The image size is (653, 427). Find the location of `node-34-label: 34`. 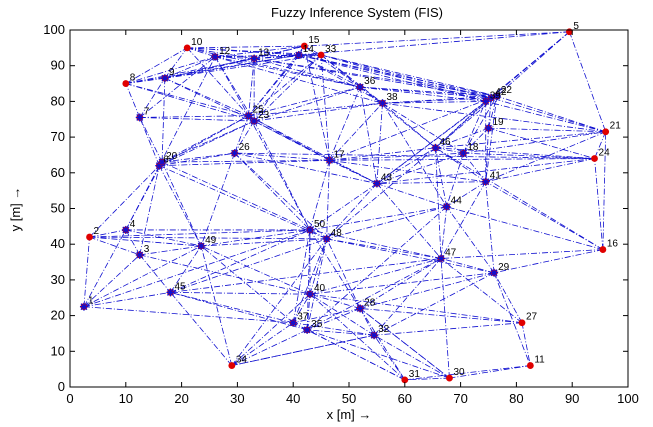

node-34-label: 34 is located at coordinates (242, 360).